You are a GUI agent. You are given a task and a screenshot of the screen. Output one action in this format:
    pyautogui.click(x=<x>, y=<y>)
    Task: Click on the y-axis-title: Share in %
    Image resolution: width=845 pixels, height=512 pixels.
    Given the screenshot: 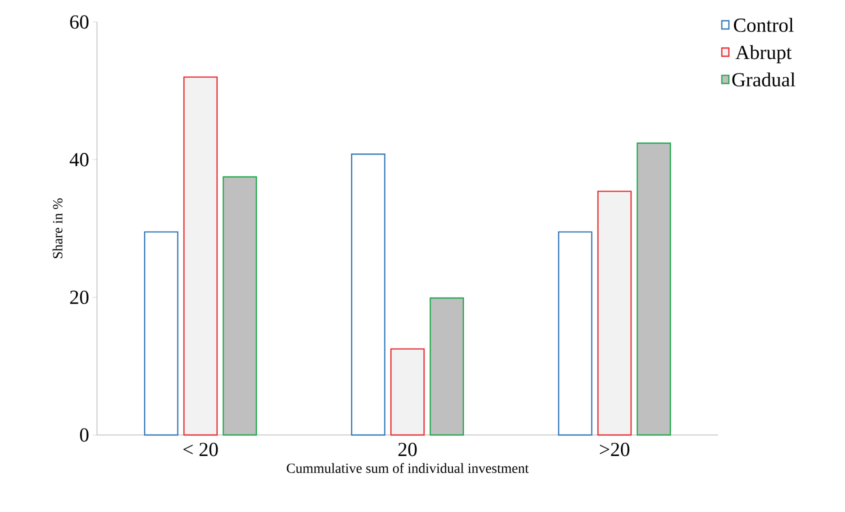 What is the action you would take?
    pyautogui.click(x=57, y=228)
    